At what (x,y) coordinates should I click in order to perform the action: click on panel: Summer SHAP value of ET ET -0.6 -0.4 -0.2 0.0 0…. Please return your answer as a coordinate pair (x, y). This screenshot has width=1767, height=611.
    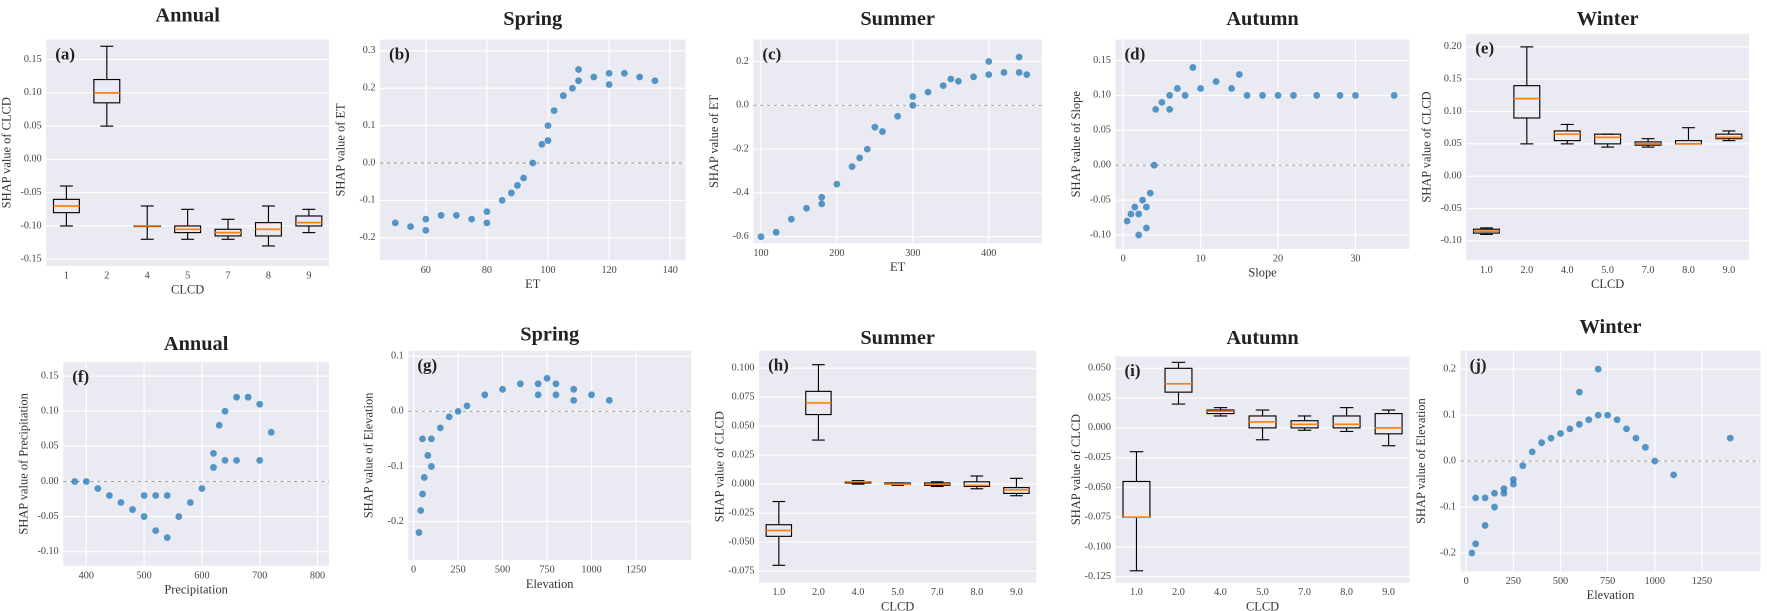
    Looking at the image, I should click on (874, 141).